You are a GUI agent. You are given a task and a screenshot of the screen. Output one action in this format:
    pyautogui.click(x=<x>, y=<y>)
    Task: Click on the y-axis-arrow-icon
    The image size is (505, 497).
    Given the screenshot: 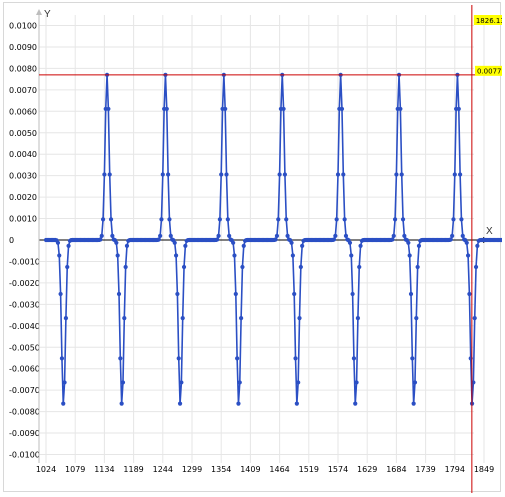 What is the action you would take?
    pyautogui.click(x=39, y=12)
    